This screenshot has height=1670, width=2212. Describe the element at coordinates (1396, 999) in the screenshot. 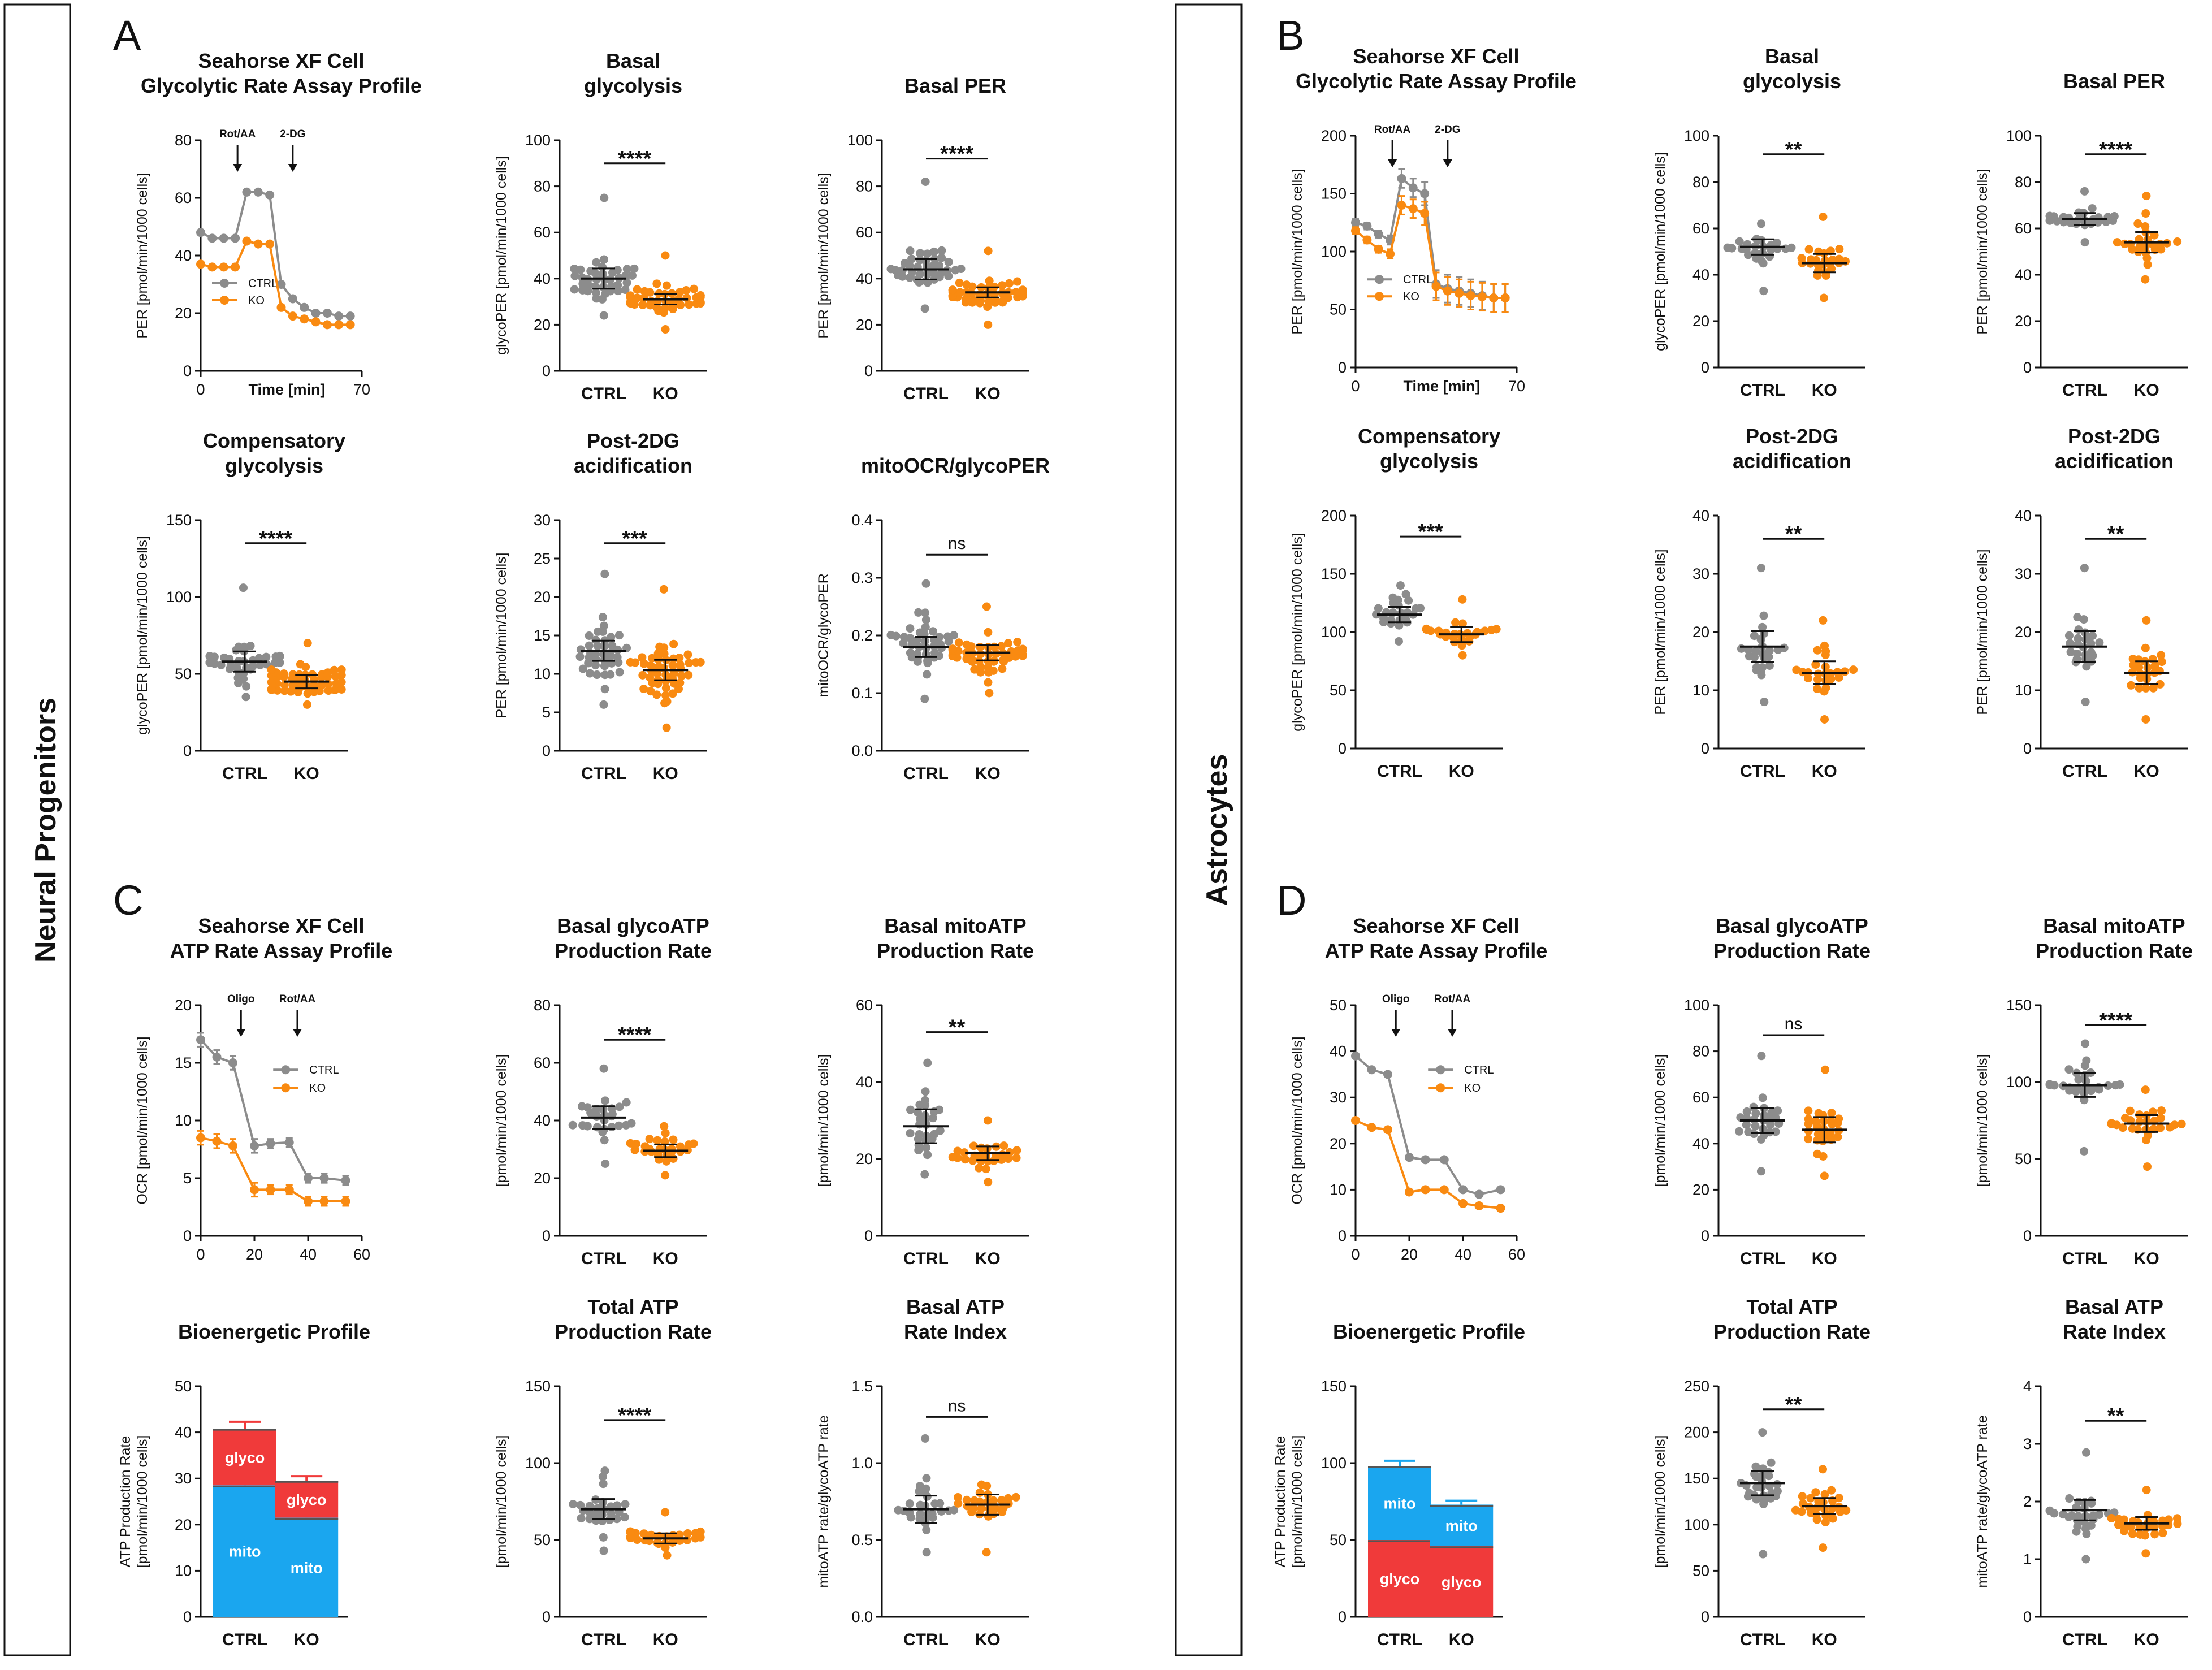

I see `injection-label: Oligo` at that location.